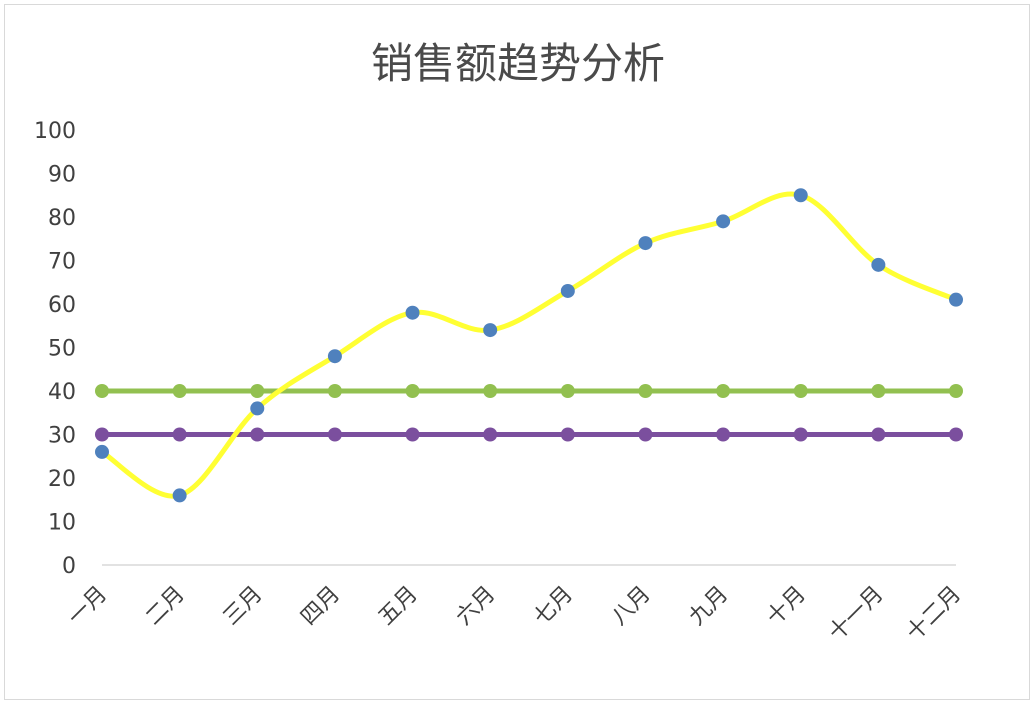  What do you see at coordinates (786, 606) in the screenshot?
I see `x-tick-label: 十月` at bounding box center [786, 606].